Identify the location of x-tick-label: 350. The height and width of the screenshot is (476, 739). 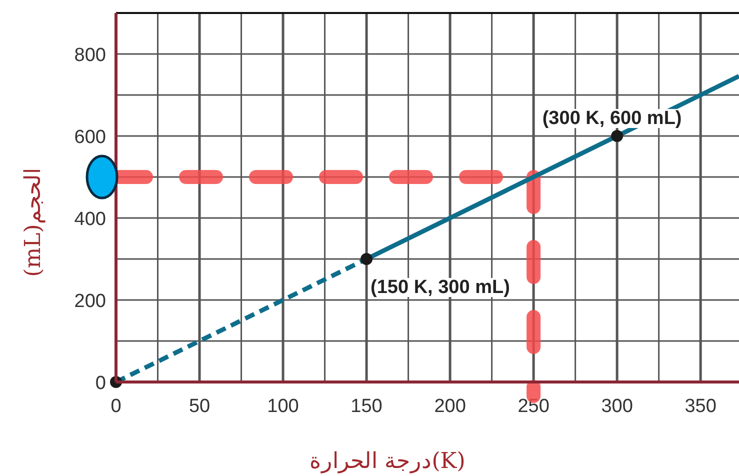
(700, 406).